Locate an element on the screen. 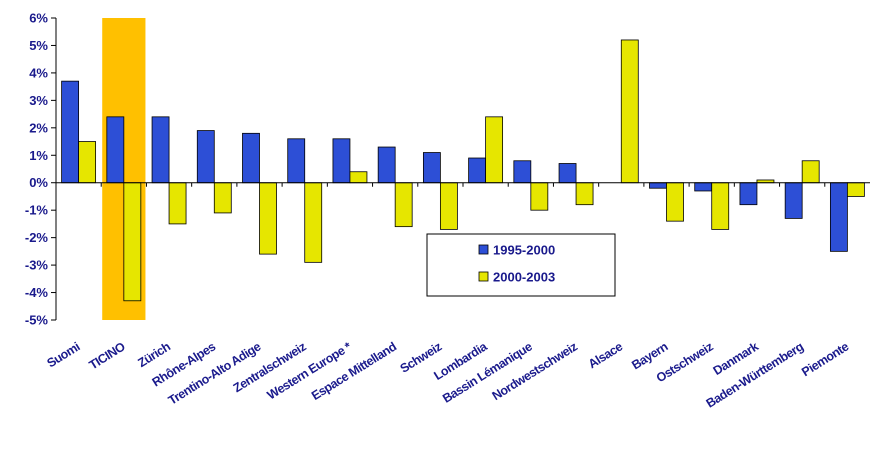 The width and height of the screenshot is (878, 453). y-tick-label: 1% is located at coordinates (38, 155).